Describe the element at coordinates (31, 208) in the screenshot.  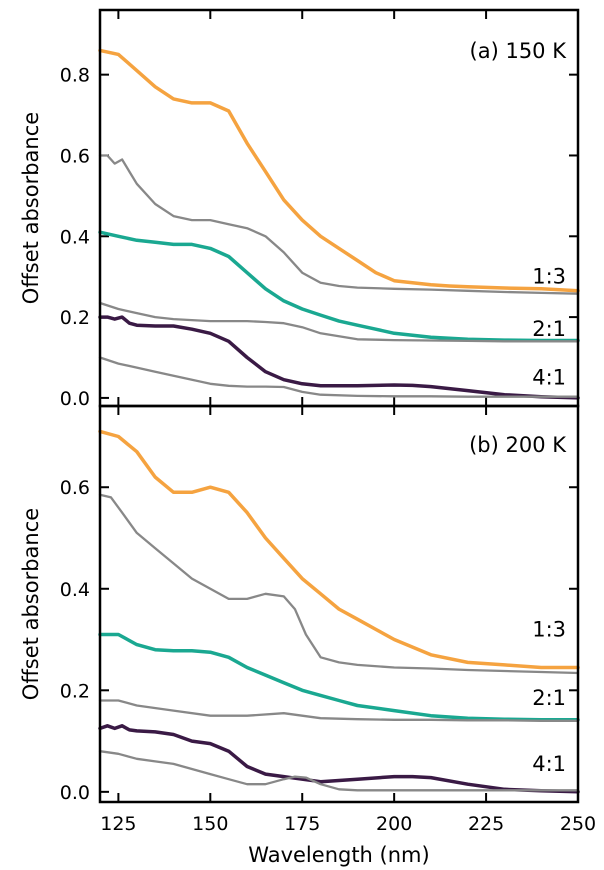
I see `y-axis-label-top: Offset absorbance` at that location.